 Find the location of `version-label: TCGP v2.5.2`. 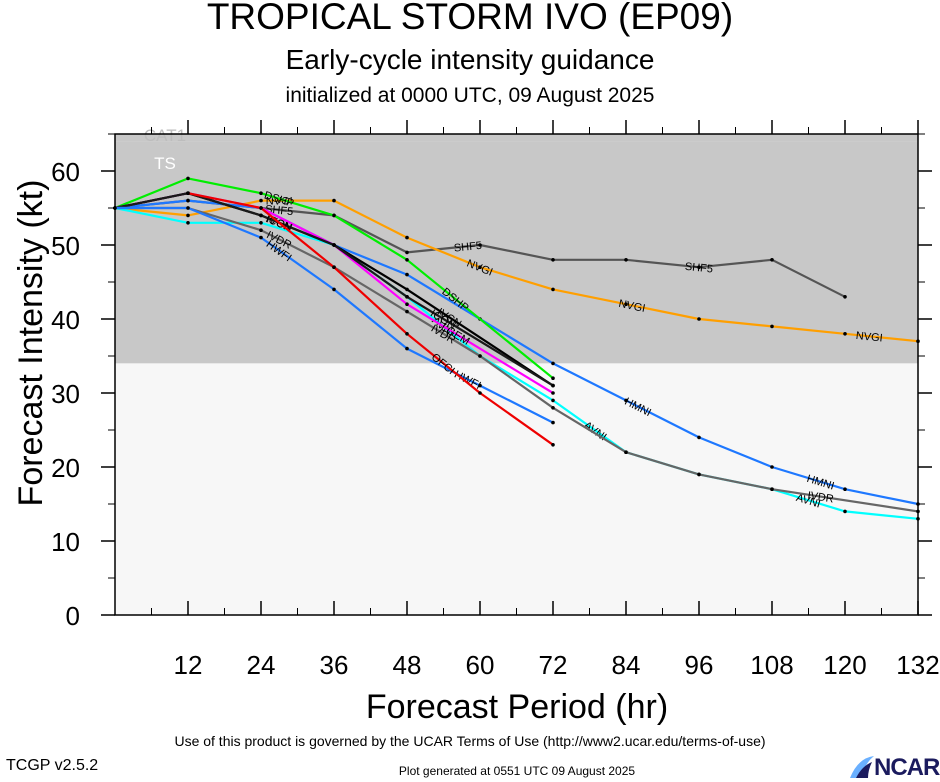

version-label: TCGP v2.5.2 is located at coordinates (52, 765).